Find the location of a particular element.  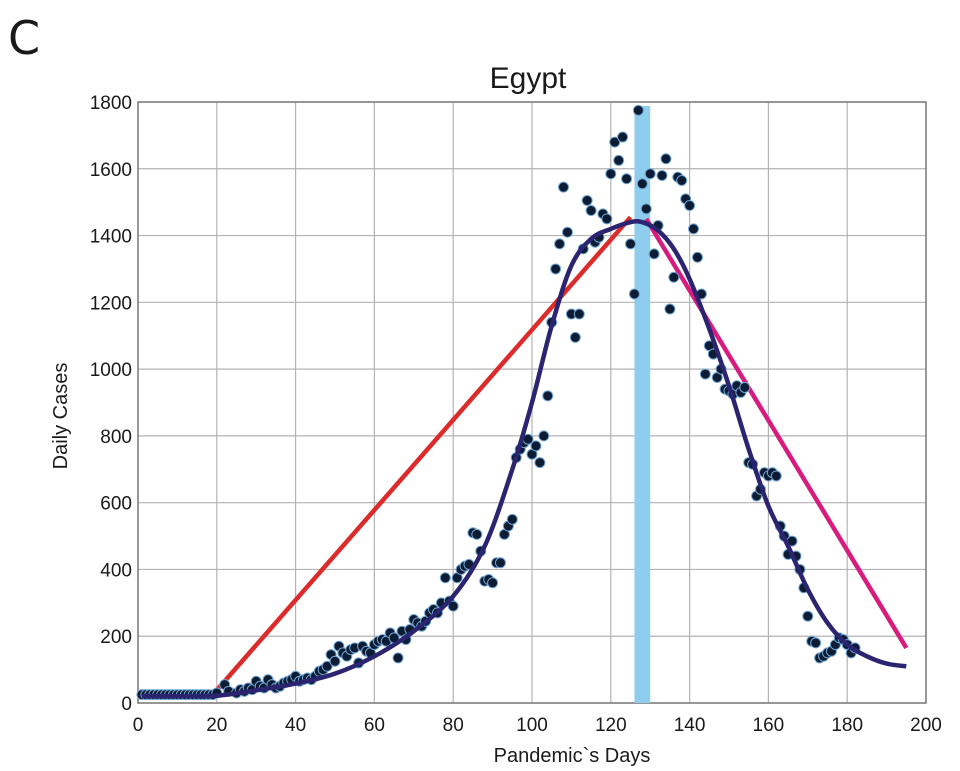

x-axis-label: Pandemic`s Days is located at coordinates (572, 756).